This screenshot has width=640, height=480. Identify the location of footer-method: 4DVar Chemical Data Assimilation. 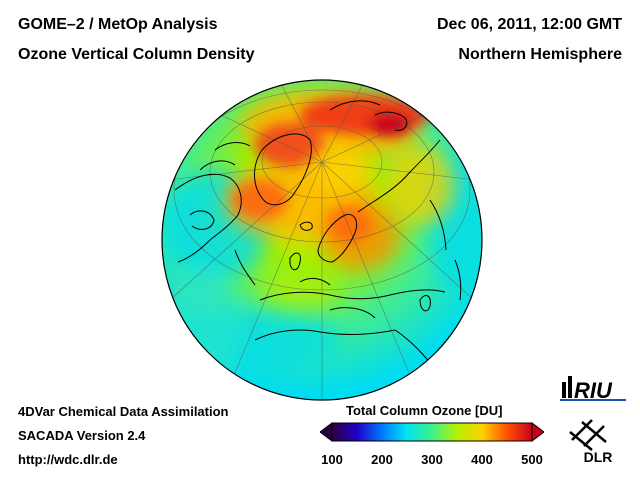
(123, 411).